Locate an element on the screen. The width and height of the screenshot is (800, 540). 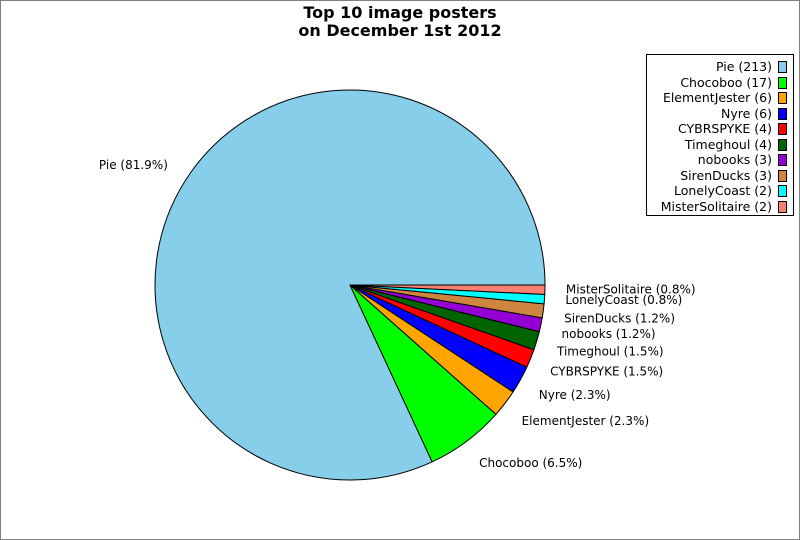
legend-item-lonelycoast: LonelyCoast (2) is located at coordinates (720, 190).